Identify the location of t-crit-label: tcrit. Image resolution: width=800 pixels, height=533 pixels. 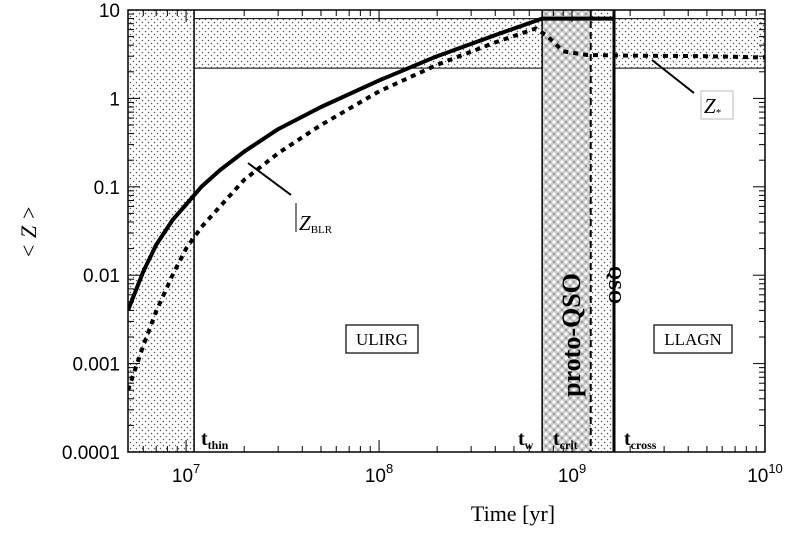
(565, 440).